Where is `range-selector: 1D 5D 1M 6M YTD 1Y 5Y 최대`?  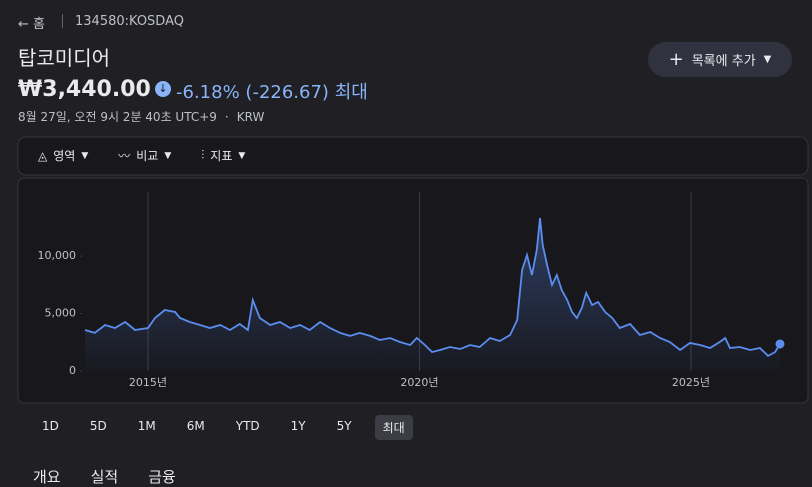
range-selector: 1D 5D 1M 6M YTD 1Y 5Y 최대 is located at coordinates (223, 427).